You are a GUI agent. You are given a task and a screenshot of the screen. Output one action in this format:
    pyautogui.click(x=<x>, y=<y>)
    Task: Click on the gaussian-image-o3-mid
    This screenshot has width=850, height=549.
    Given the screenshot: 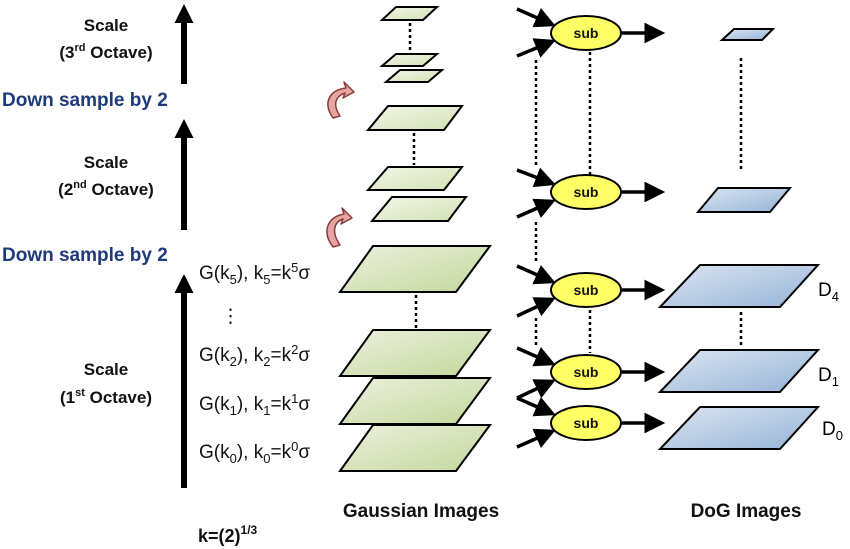 What is the action you would take?
    pyautogui.click(x=409, y=60)
    